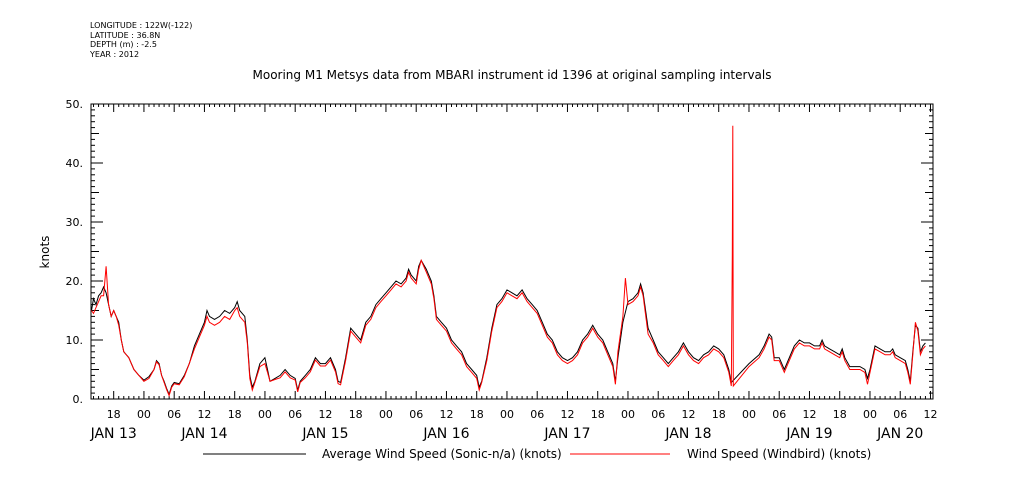 This screenshot has width=1009, height=504. Describe the element at coordinates (141, 25) in the screenshot. I see `longitude-label: LONGITUDE : 122W(-122)` at that location.